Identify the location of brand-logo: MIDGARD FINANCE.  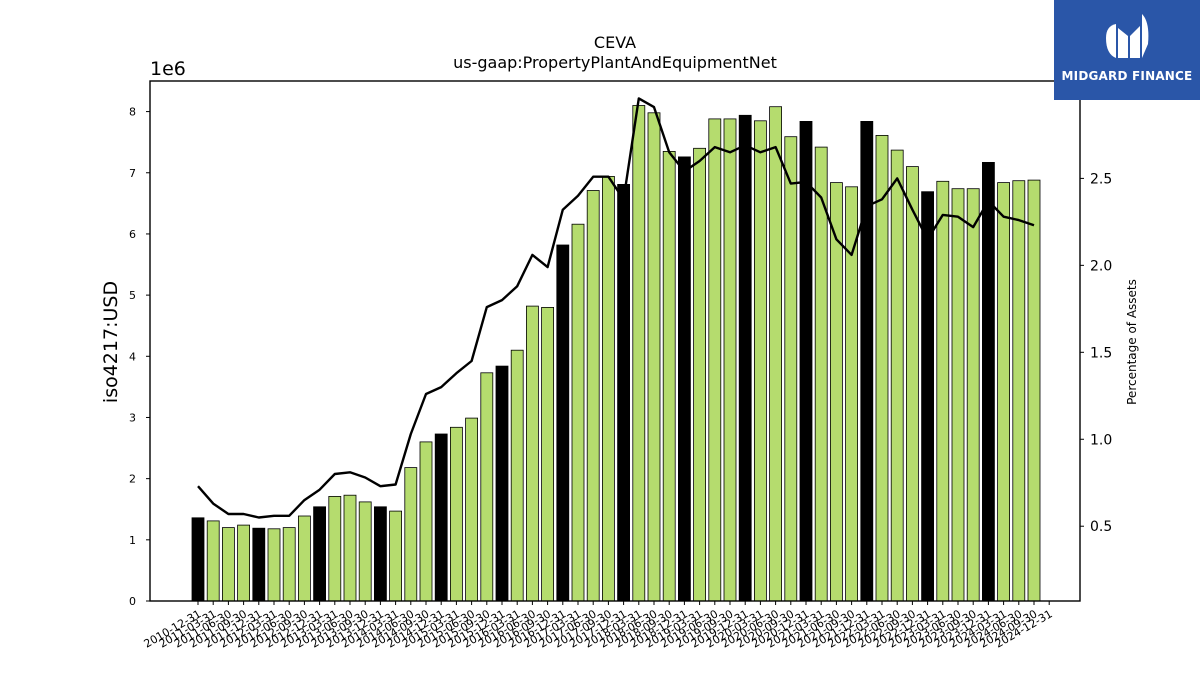
(1127, 50).